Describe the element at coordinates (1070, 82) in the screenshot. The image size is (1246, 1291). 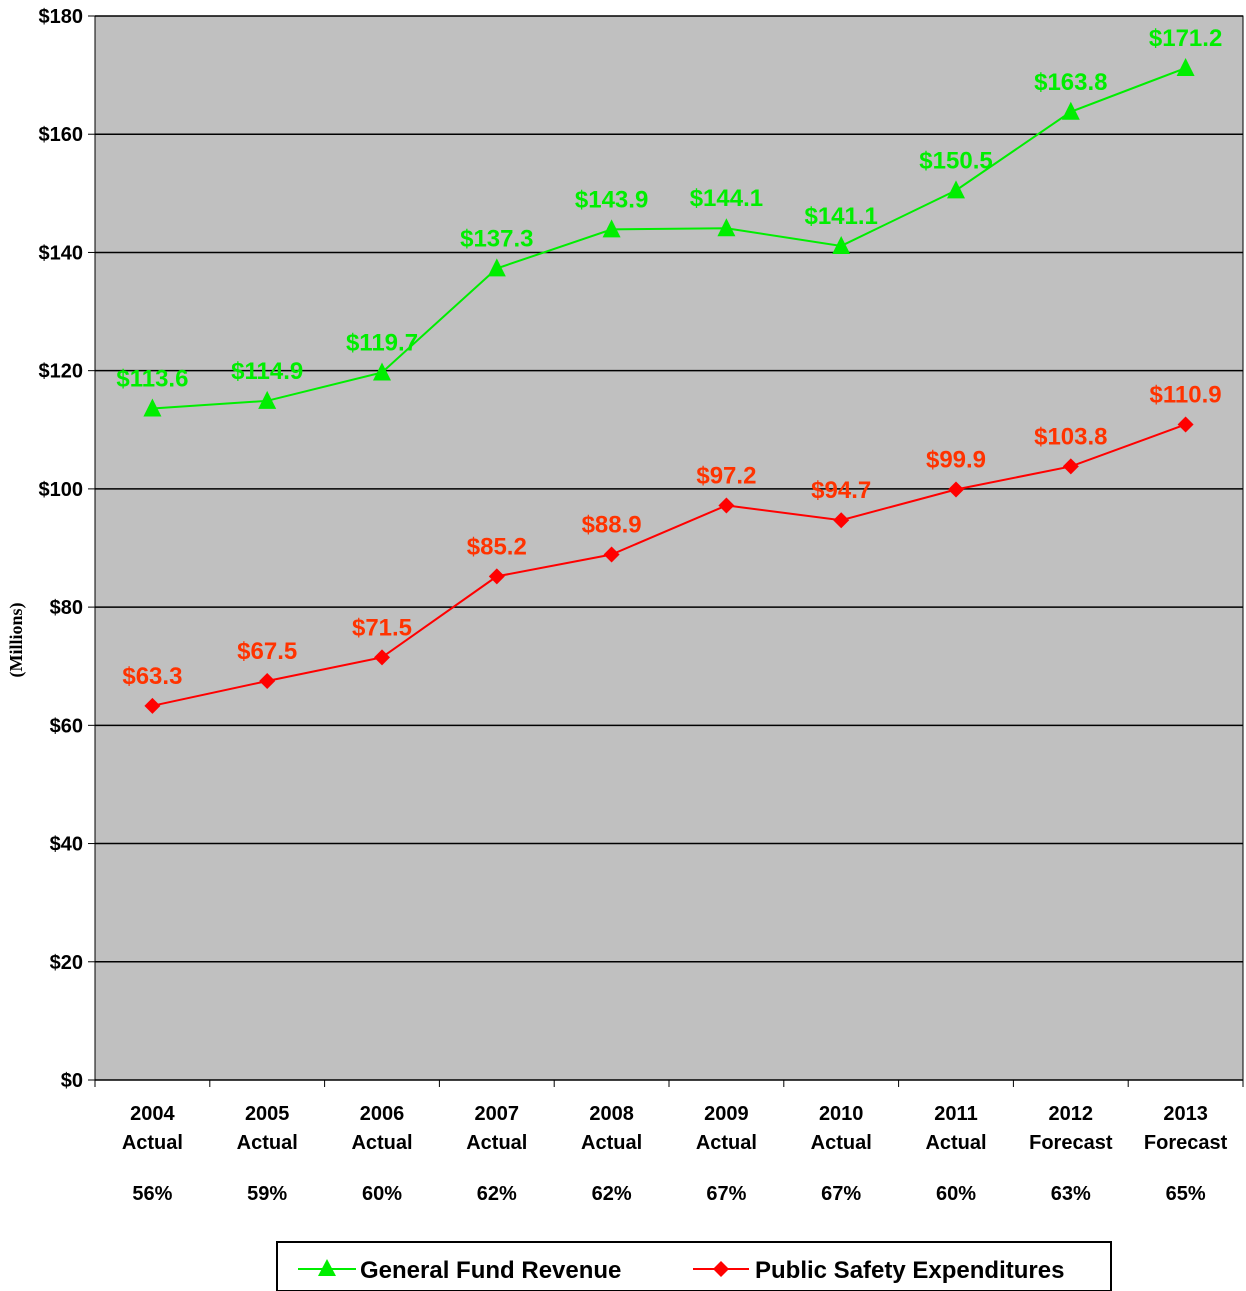
I see `data-label-general-fund: $163.8` at that location.